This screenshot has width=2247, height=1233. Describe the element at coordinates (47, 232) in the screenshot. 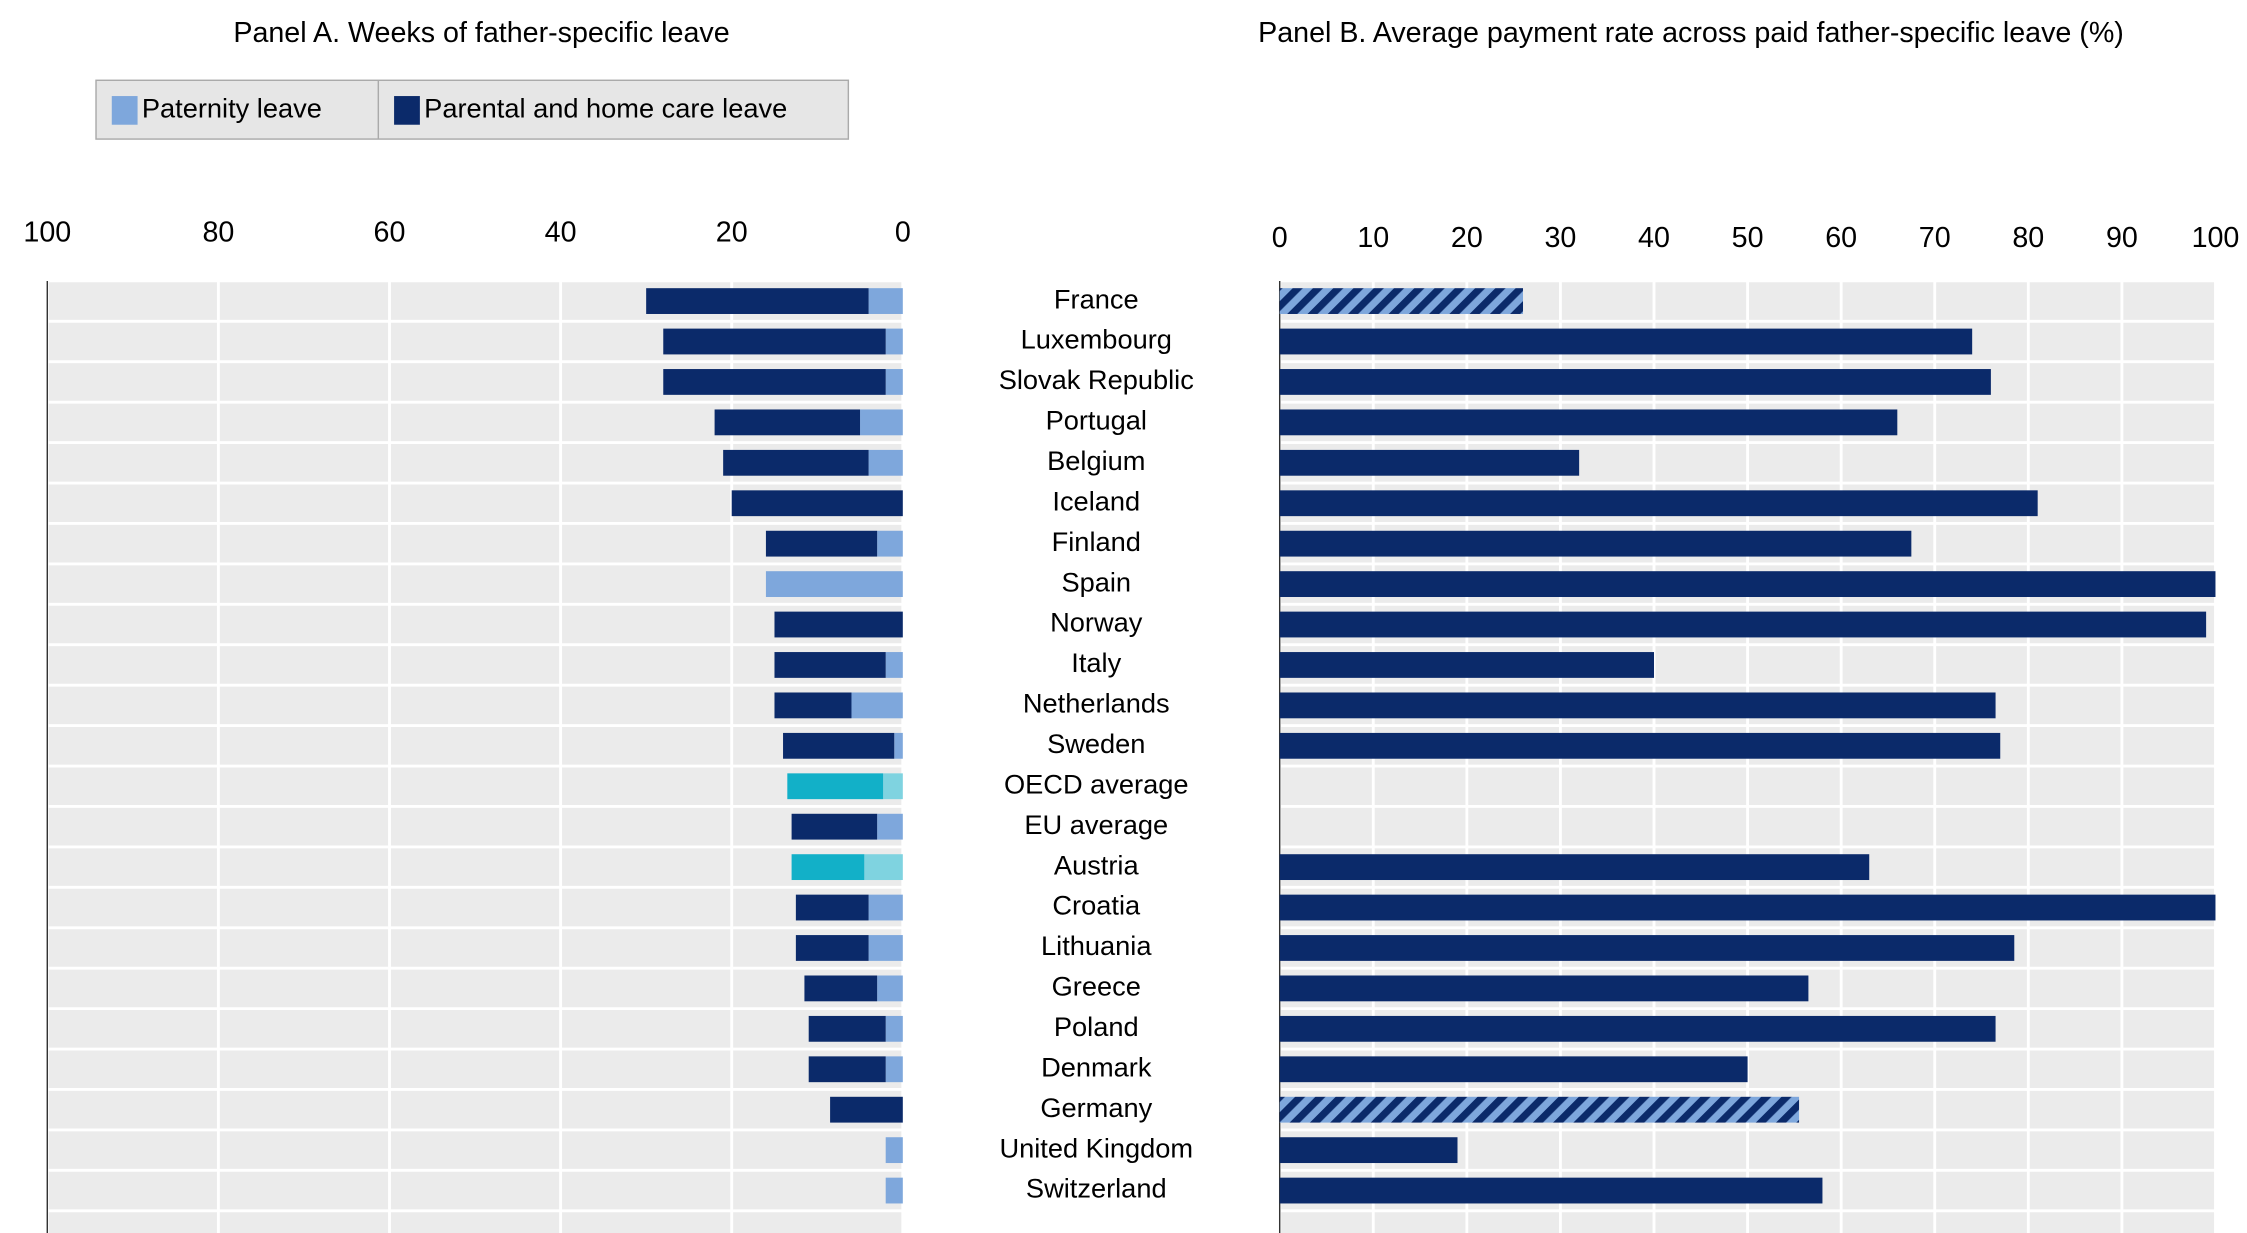

I see `x-tick-label: 100` at that location.